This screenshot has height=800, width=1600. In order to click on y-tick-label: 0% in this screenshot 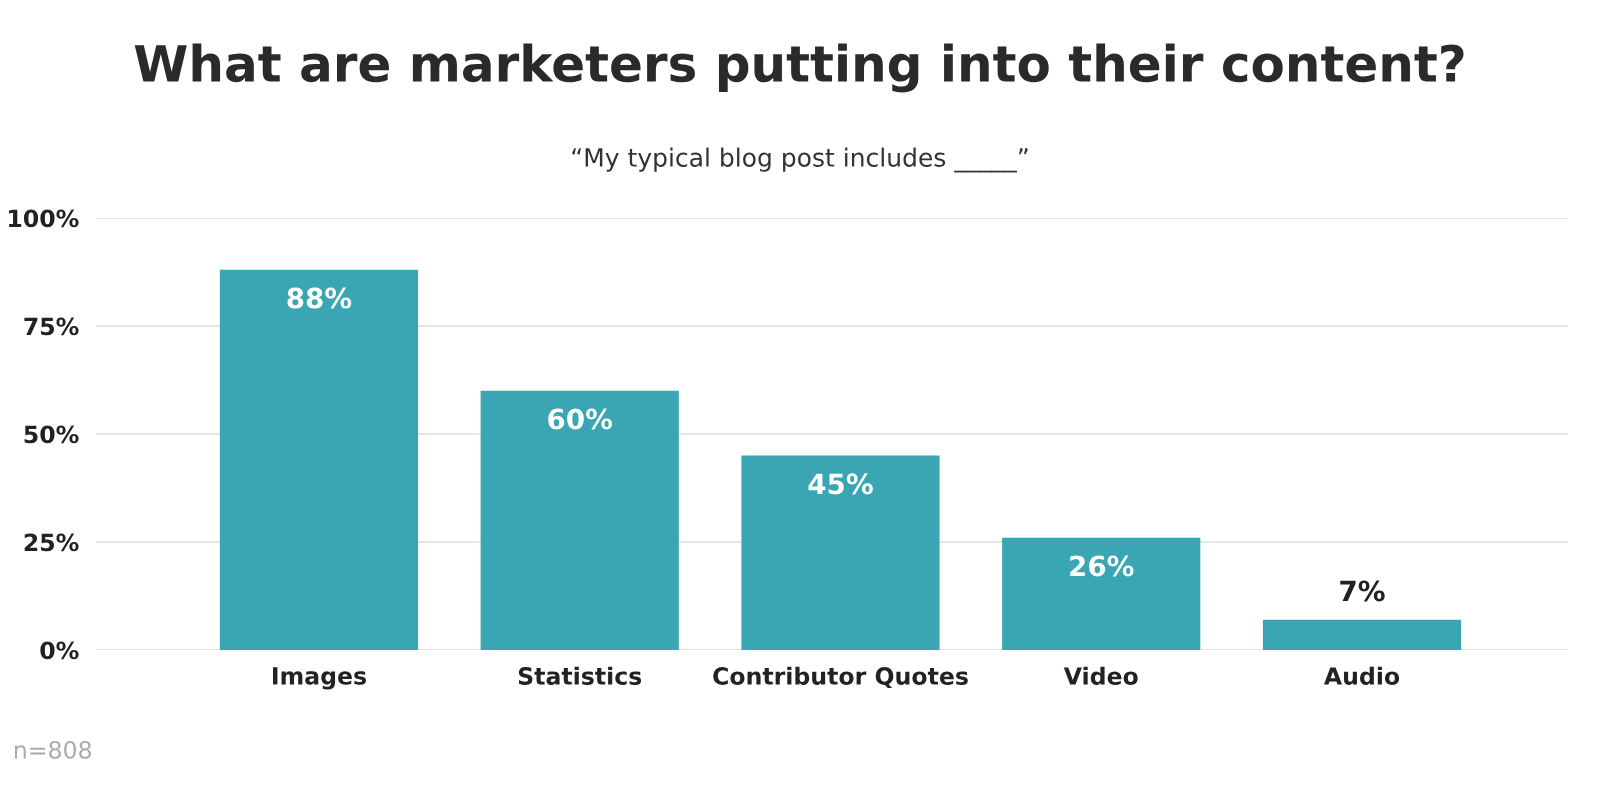, I will do `click(59, 650)`.